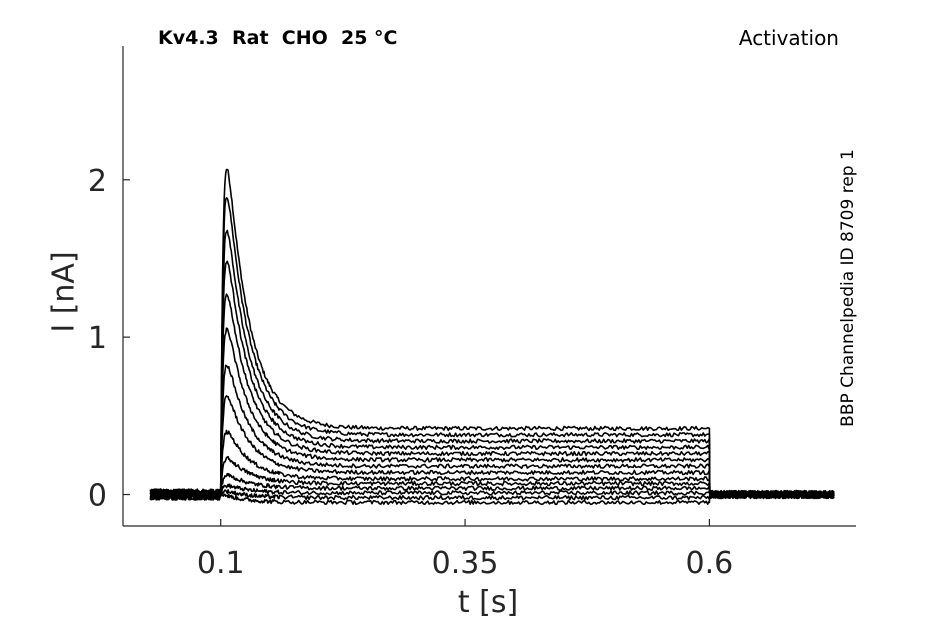 The width and height of the screenshot is (945, 624). I want to click on chart-title: Kv4.3 Rat CHO 25 °C, so click(278, 38).